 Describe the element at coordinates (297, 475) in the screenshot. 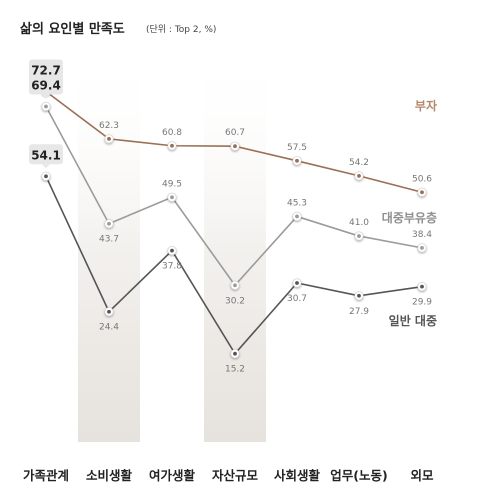

I see `category-label: 사회생활` at that location.